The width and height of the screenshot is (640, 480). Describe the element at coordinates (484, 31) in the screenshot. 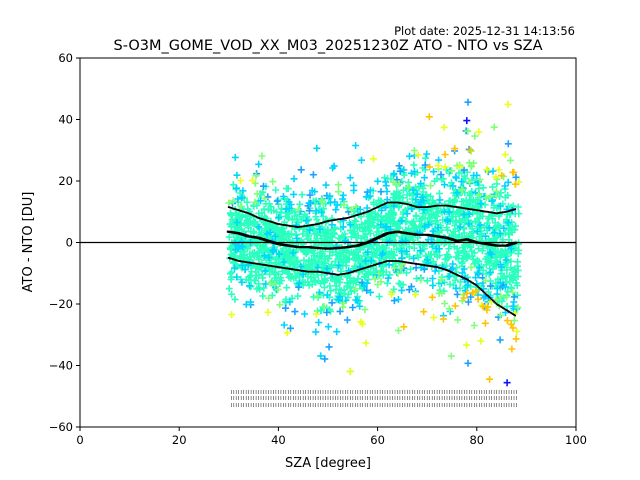

I see `plot-date: Plot date: 2025-12-31 14:13:56` at that location.